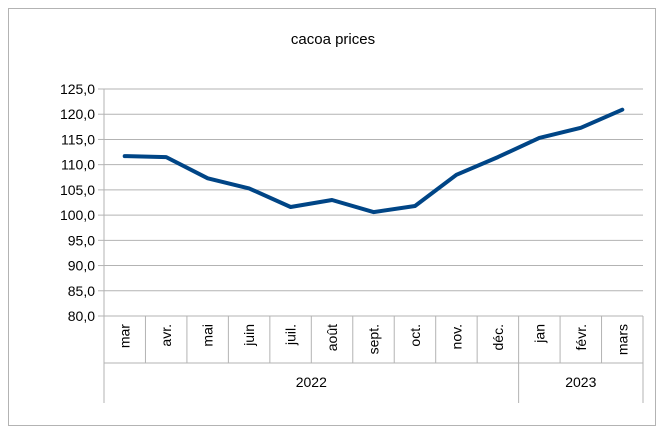 Image resolution: width=666 pixels, height=434 pixels. Describe the element at coordinates (581, 337) in the screenshot. I see `x-tick-label: févr.` at that location.